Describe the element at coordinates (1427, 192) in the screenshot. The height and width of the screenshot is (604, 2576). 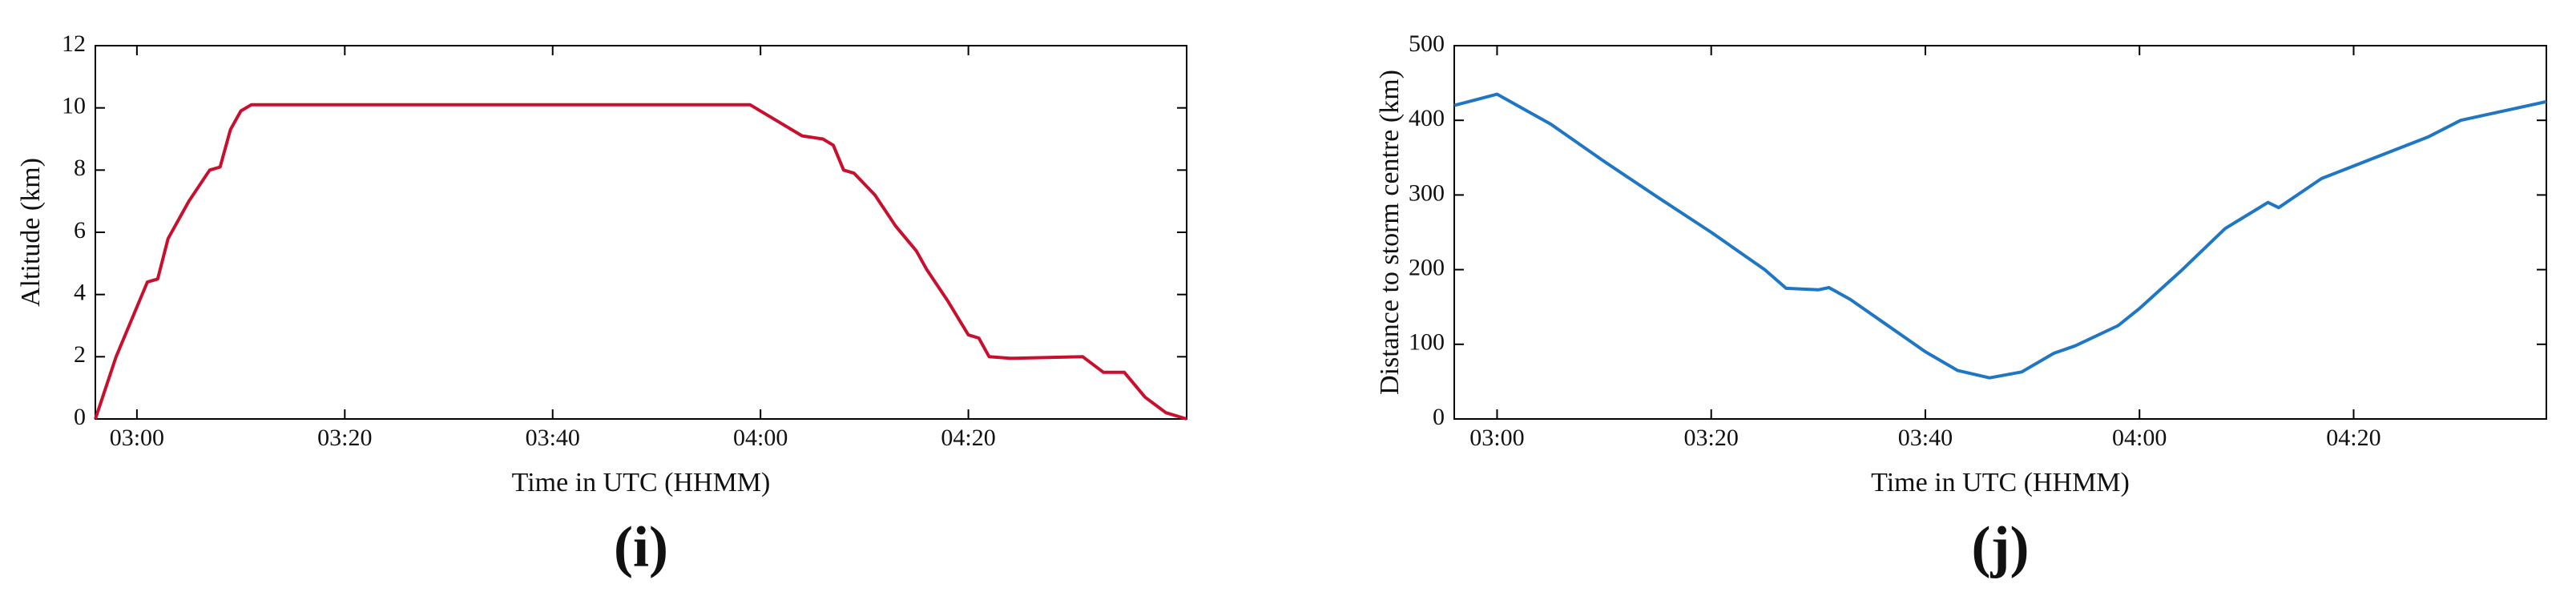
I see `y-tick-label: 300` at that location.